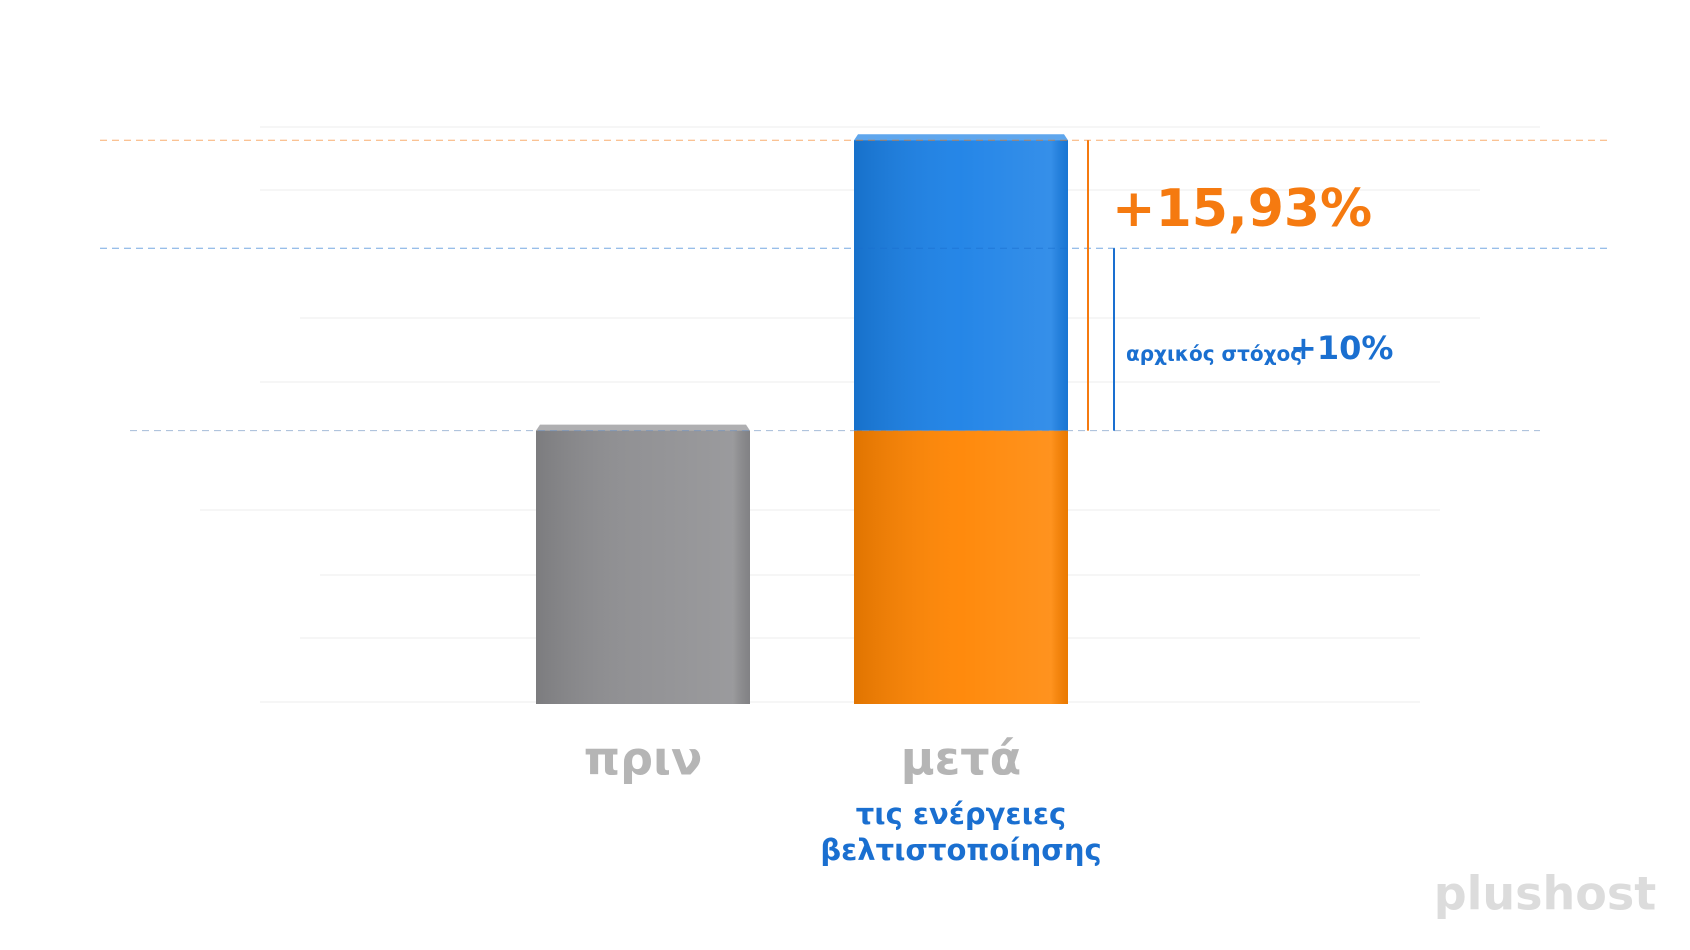 The height and width of the screenshot is (950, 1690). Describe the element at coordinates (643, 759) in the screenshot. I see `category-label: πριν` at that location.